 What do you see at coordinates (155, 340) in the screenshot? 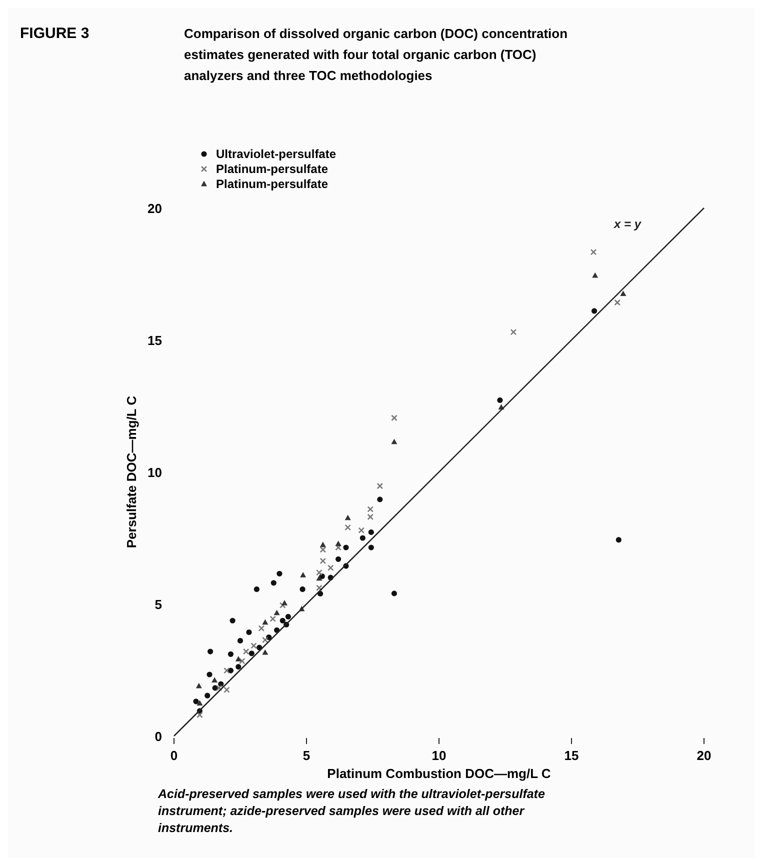
I see `y-tick-label: 15` at bounding box center [155, 340].